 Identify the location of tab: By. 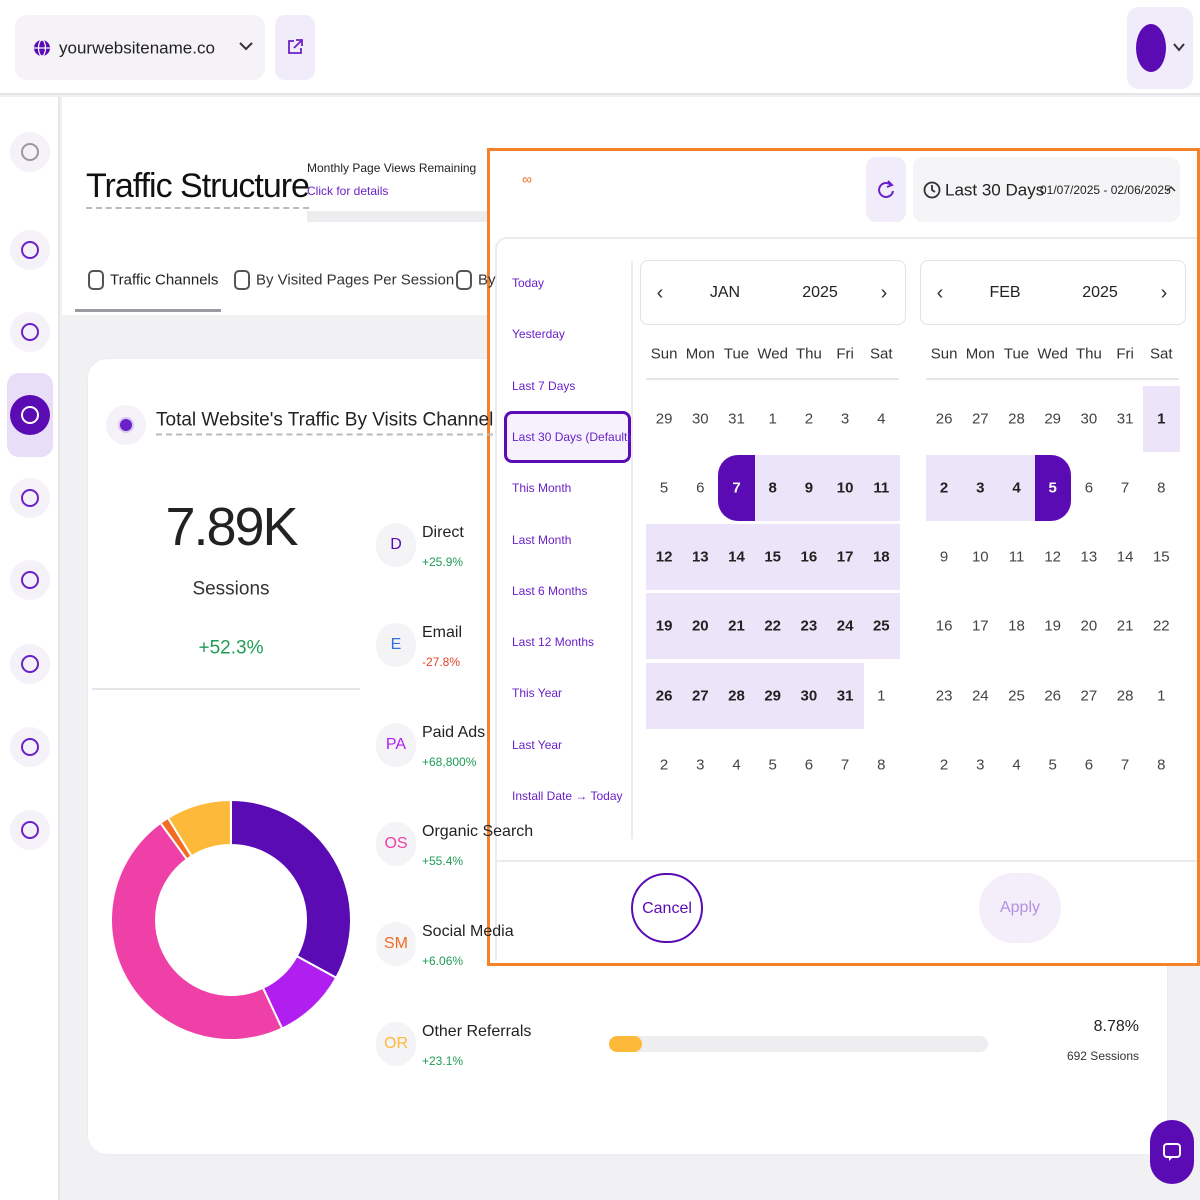
(487, 280).